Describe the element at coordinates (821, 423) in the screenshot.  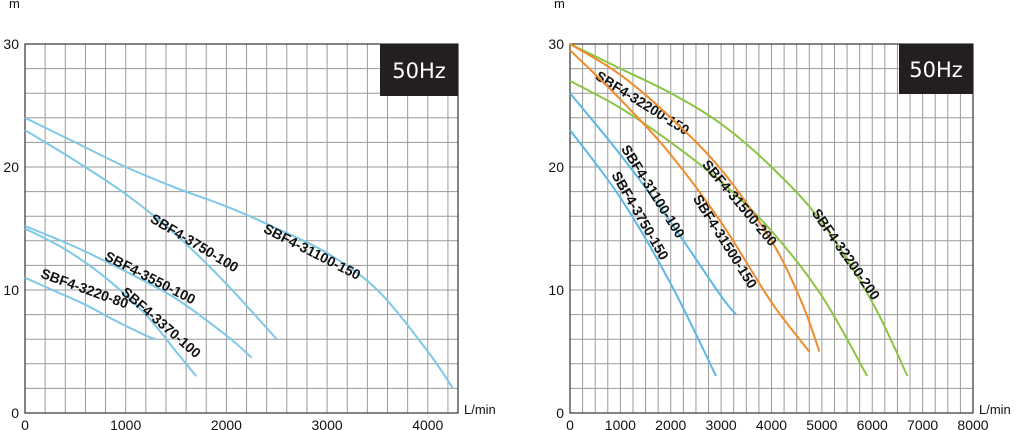
I see `x-tick-label: 5000` at that location.